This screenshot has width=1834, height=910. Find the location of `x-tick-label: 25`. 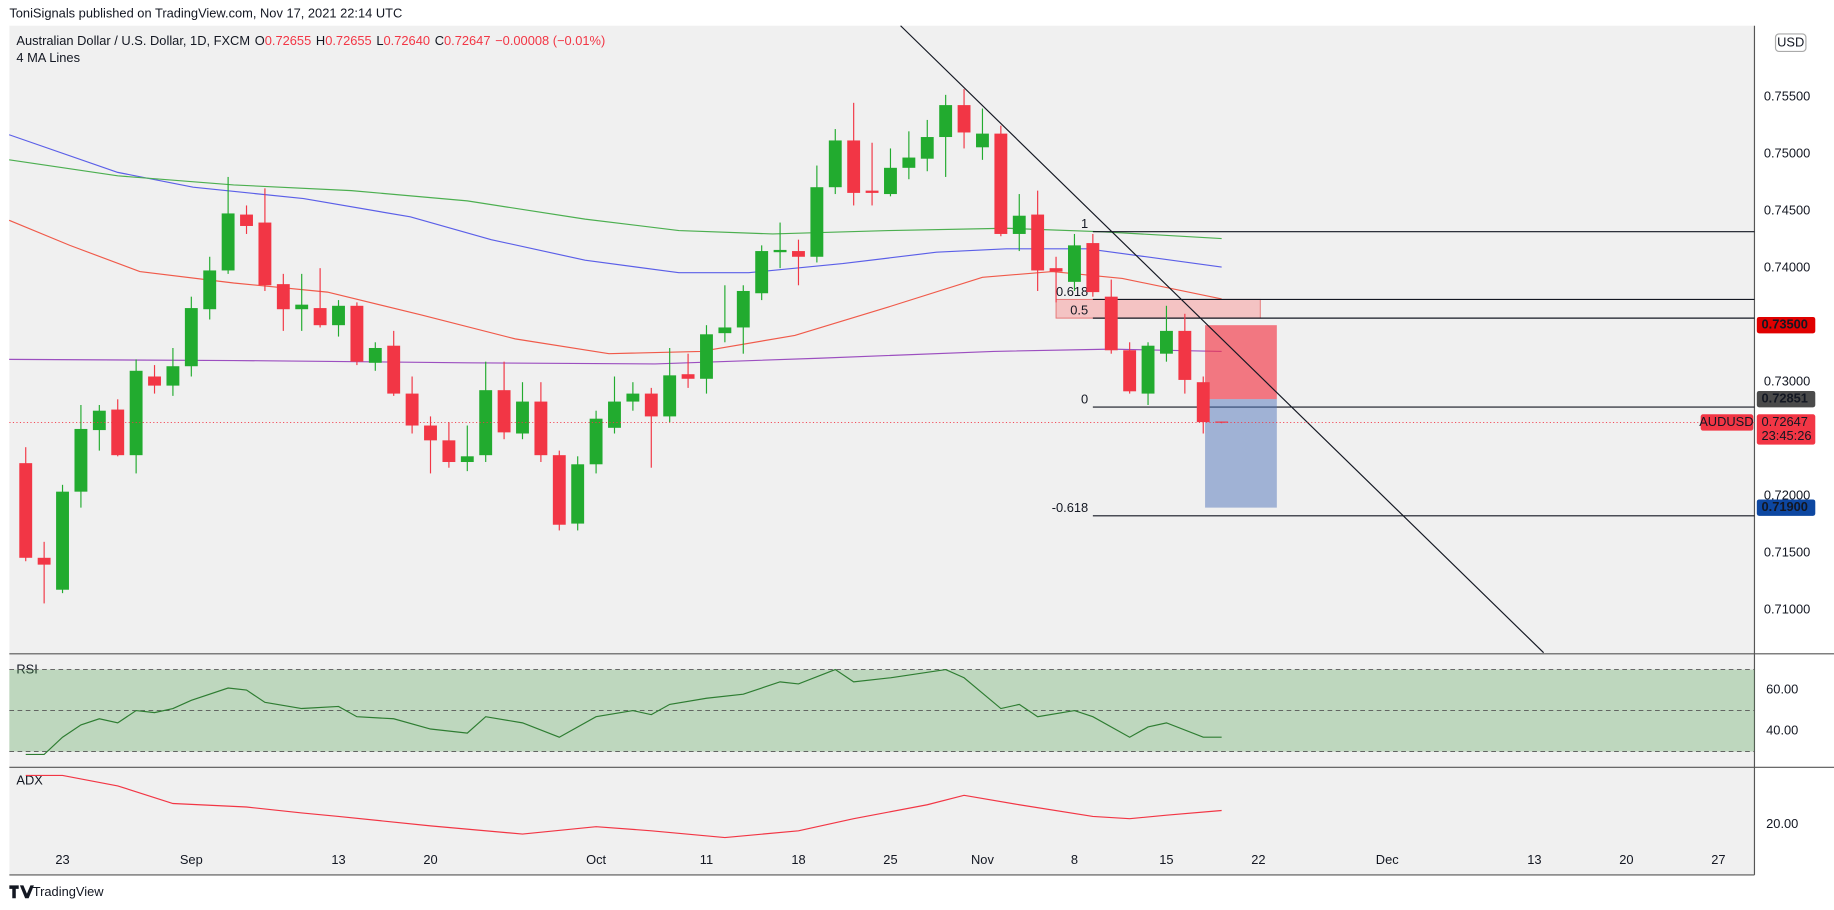

x-tick-label: 25 is located at coordinates (890, 859).